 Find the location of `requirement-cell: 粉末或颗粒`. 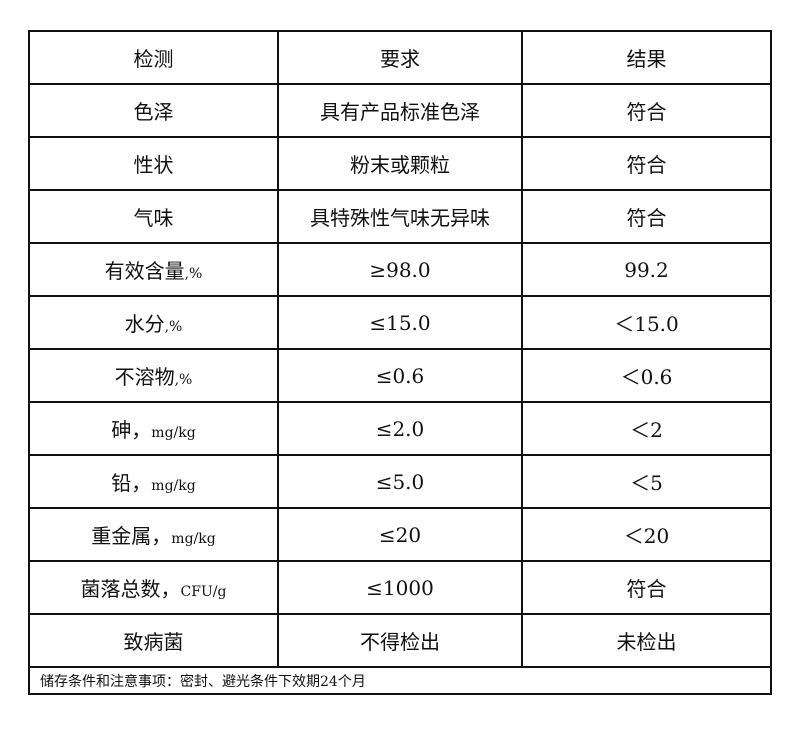

requirement-cell: 粉末或颗粒 is located at coordinates (400, 163).